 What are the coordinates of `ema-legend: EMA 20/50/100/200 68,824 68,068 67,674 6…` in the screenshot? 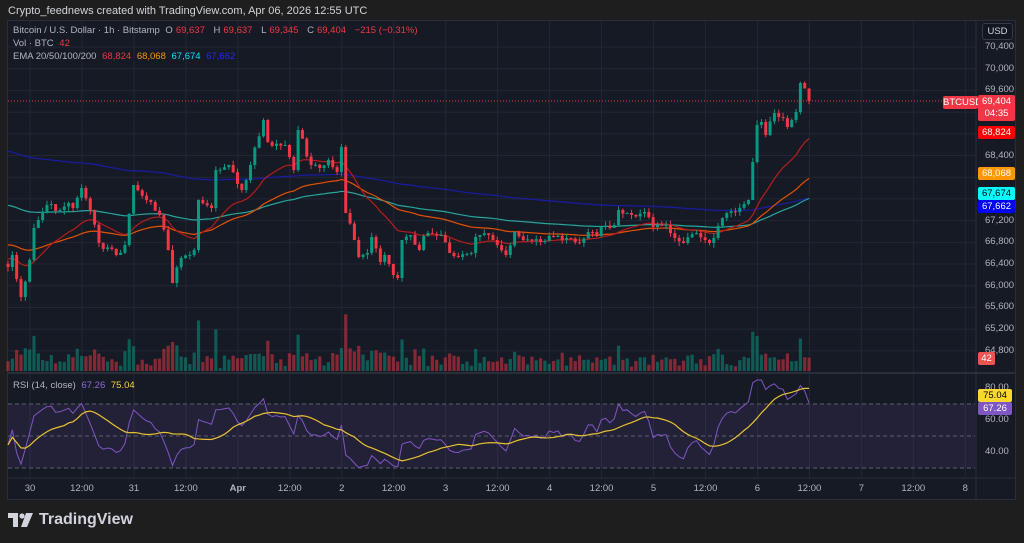 It's located at (125, 56).